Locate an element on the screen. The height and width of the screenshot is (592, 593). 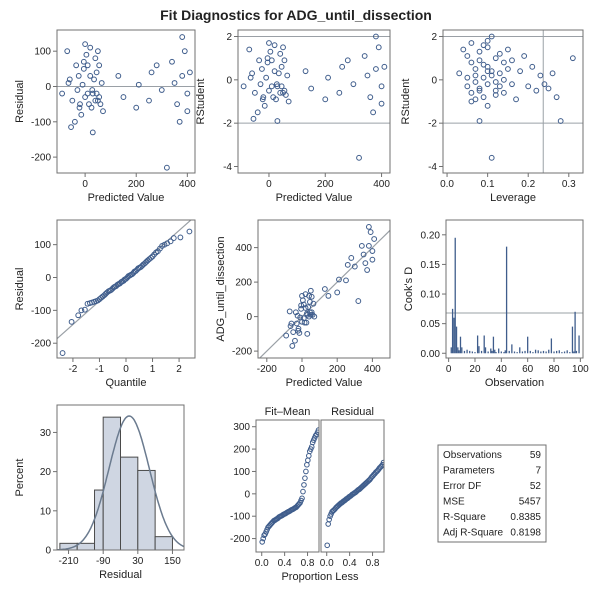
table-row-value: 0.8198 is located at coordinates (525, 533).